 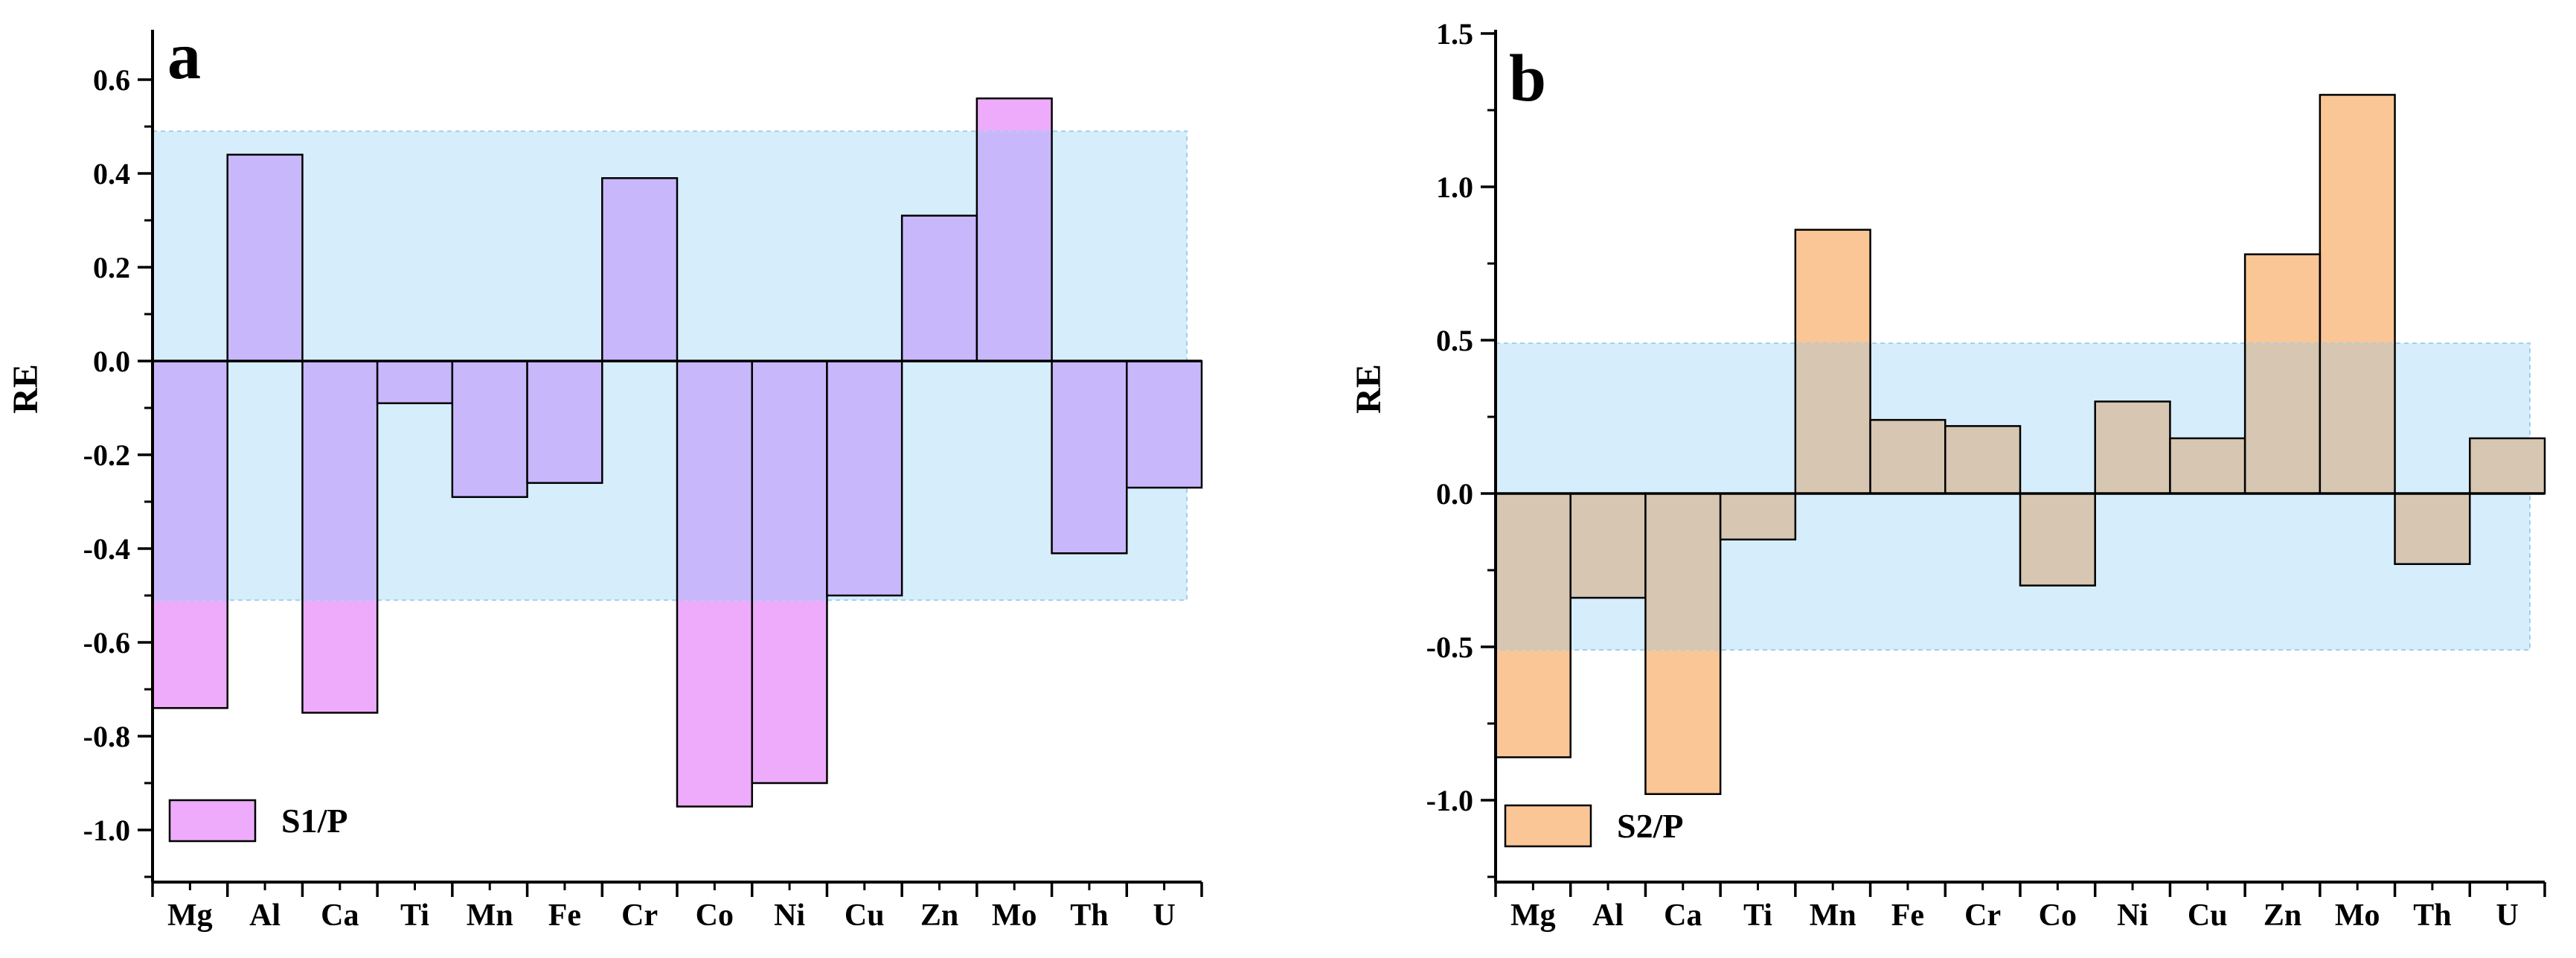 What do you see at coordinates (2283, 299) in the screenshot?
I see `bar-outside-zn` at bounding box center [2283, 299].